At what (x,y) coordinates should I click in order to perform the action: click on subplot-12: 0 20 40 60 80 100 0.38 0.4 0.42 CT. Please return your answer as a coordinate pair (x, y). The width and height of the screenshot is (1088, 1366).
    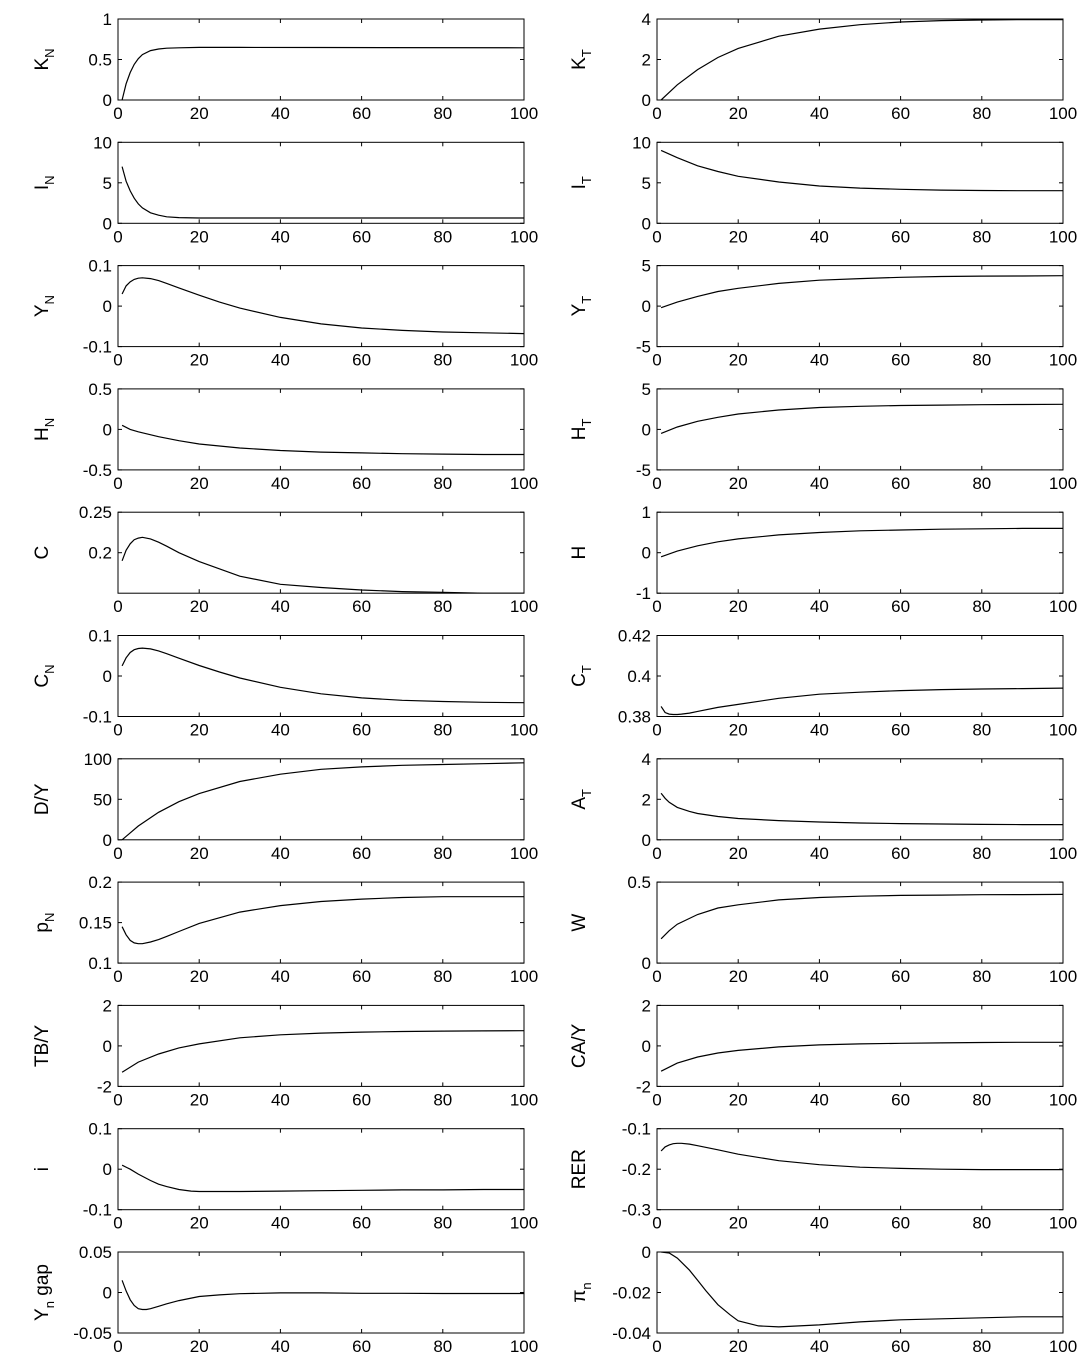
    Looking at the image, I should click on (823, 683).